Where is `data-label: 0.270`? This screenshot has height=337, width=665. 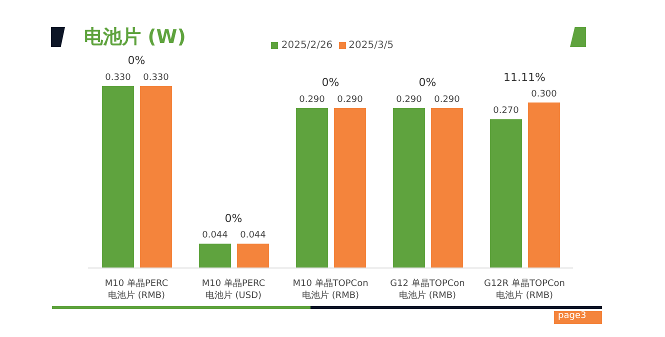
data-label: 0.270 is located at coordinates (506, 111).